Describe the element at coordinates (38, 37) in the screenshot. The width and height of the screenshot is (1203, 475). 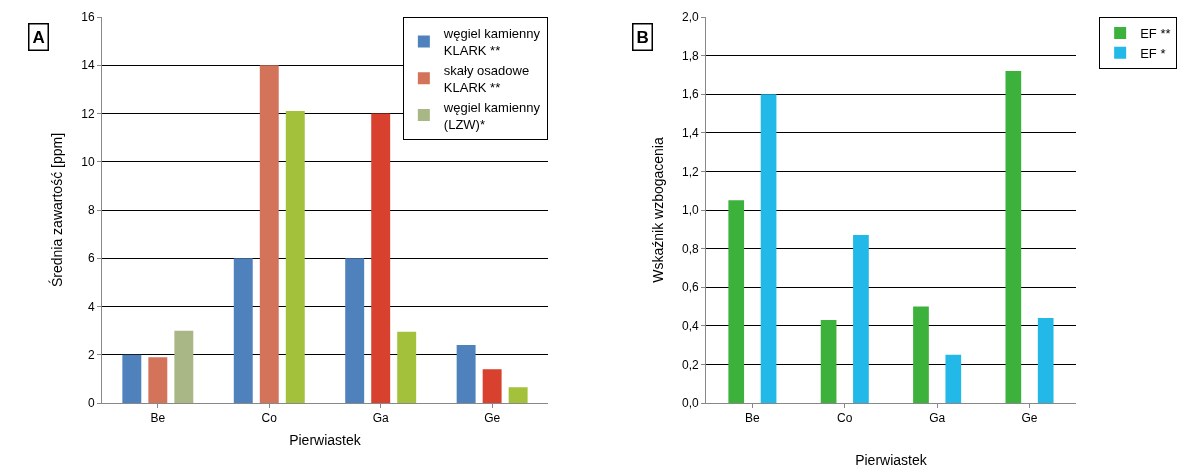
I see `text: A` at that location.